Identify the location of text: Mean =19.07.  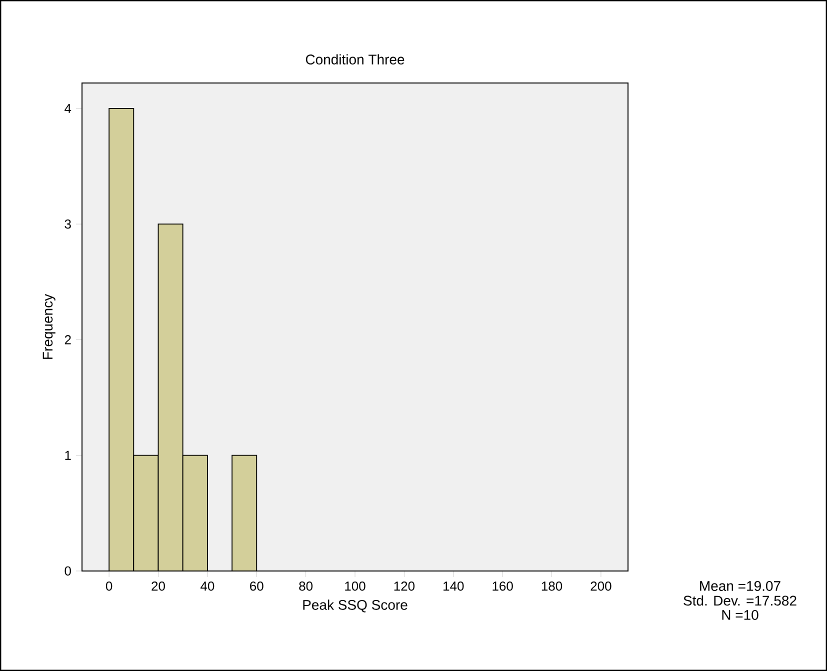
(740, 586).